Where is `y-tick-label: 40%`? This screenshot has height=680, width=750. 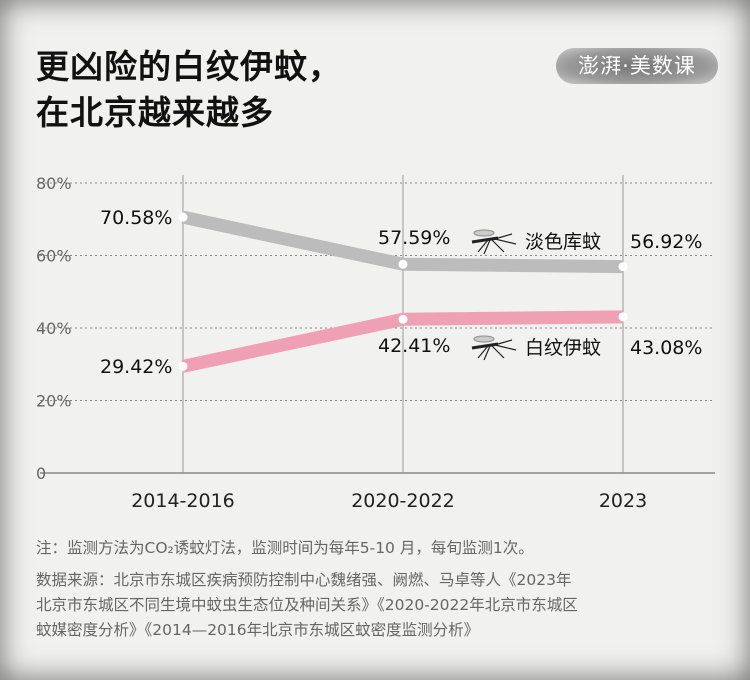 y-tick-label: 40% is located at coordinates (54, 328).